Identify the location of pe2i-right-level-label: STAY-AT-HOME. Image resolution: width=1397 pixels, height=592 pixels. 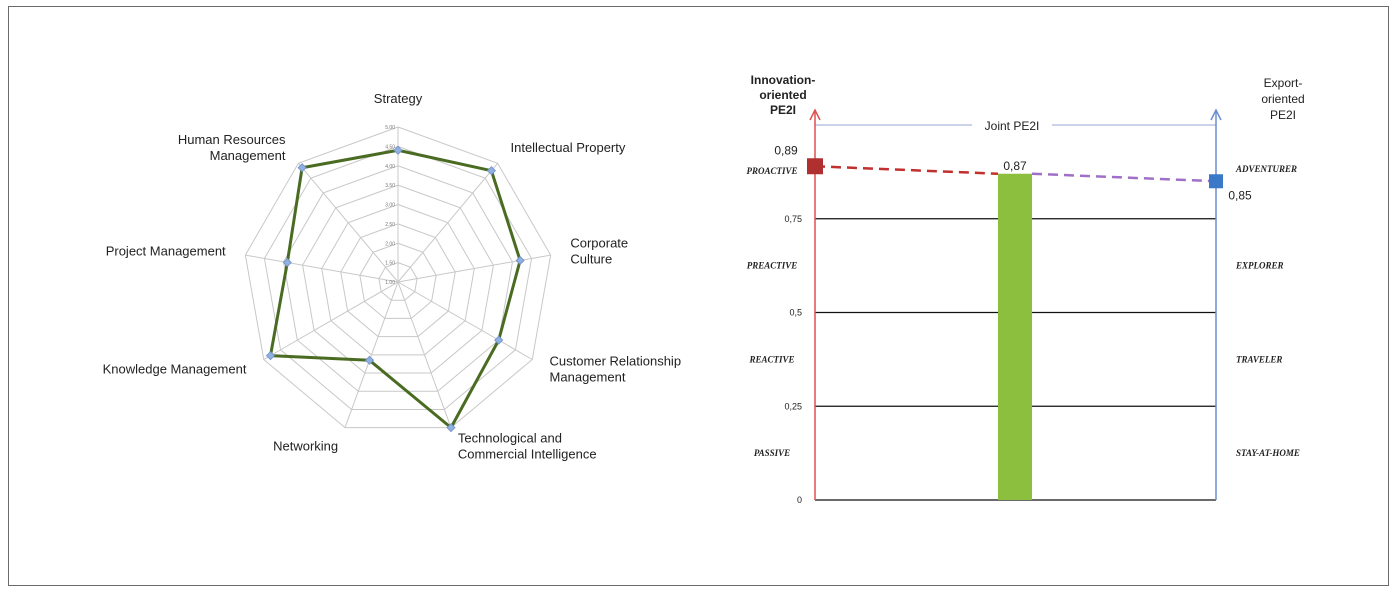
(1268, 453).